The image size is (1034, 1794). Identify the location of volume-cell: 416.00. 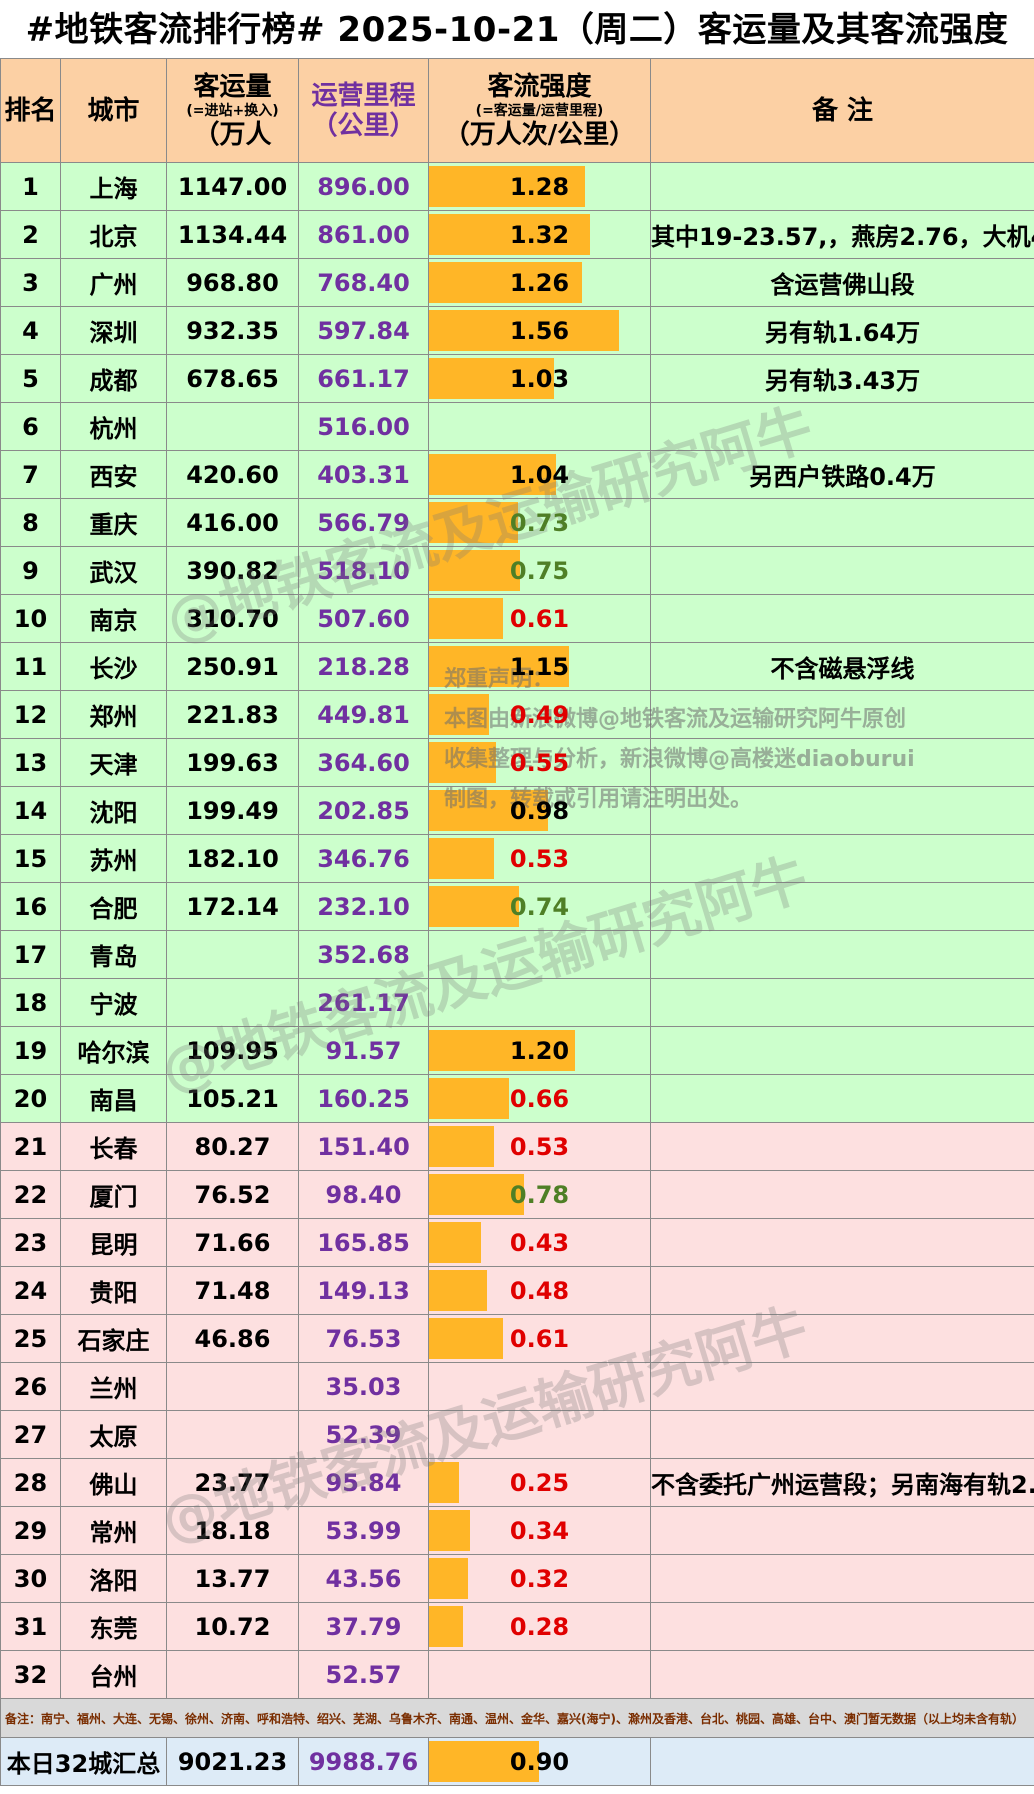
(232, 522).